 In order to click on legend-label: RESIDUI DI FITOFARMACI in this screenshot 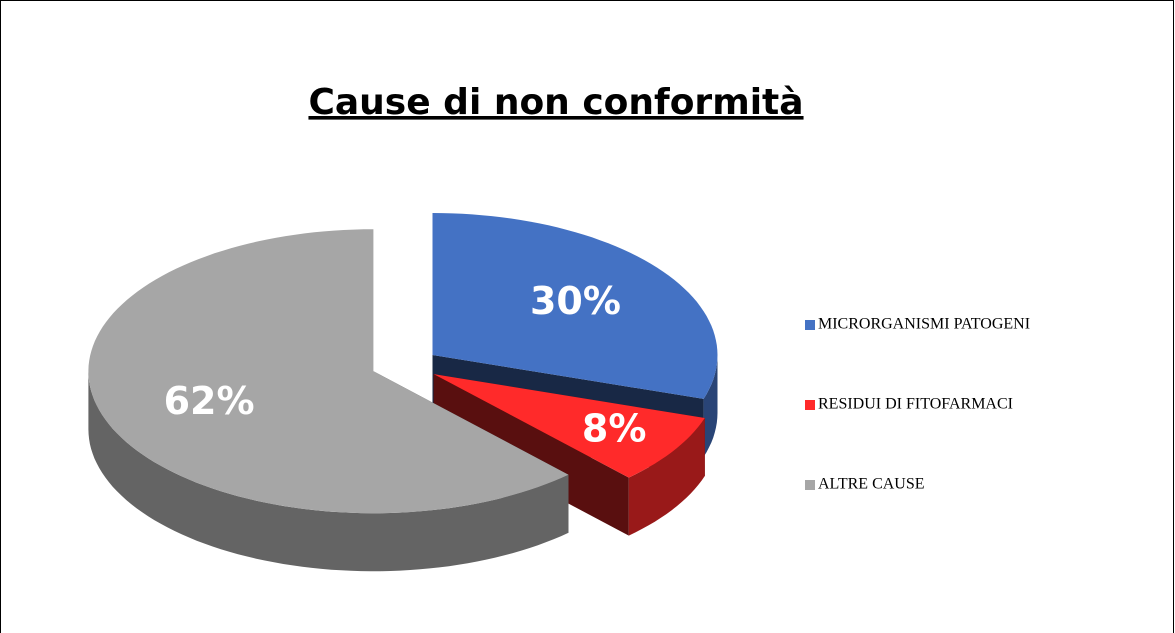, I will do `click(915, 404)`.